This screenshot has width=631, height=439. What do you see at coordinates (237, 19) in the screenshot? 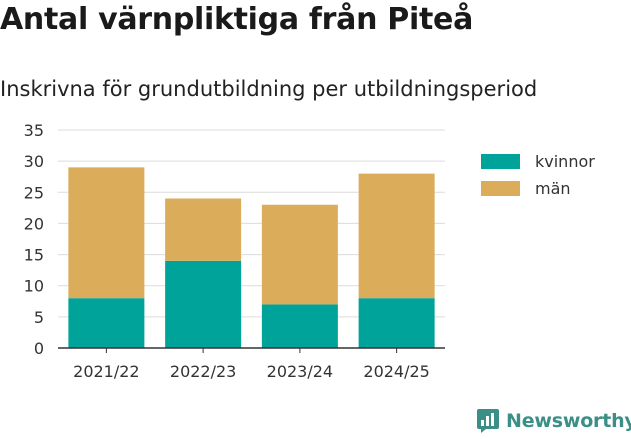
I see `chart-title: Antal värnpliktiga från Piteå` at bounding box center [237, 19].